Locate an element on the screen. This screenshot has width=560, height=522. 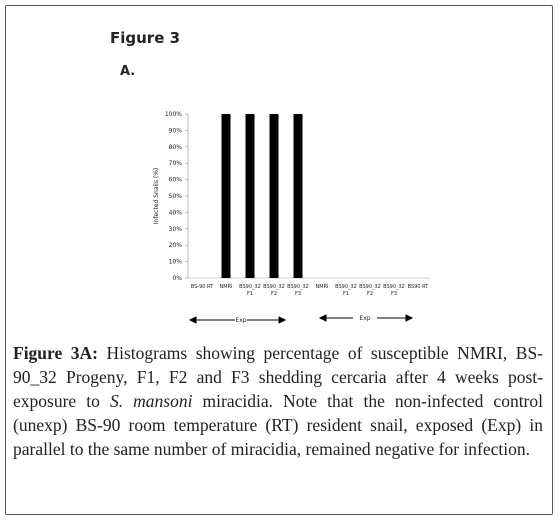
y-tick-label: 70% is located at coordinates (176, 163).